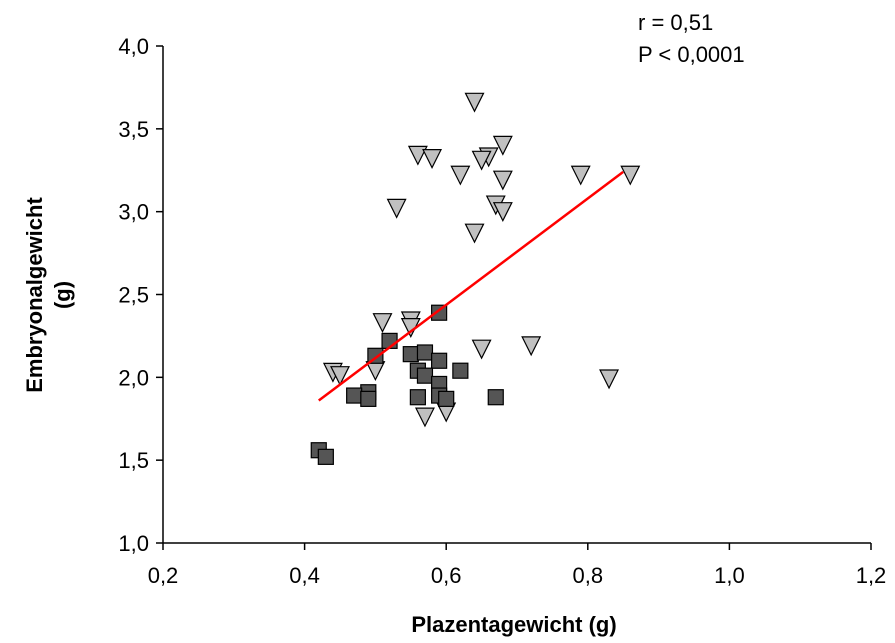 Image resolution: width=895 pixels, height=643 pixels. I want to click on x-tick-label: 1,2, so click(871, 575).